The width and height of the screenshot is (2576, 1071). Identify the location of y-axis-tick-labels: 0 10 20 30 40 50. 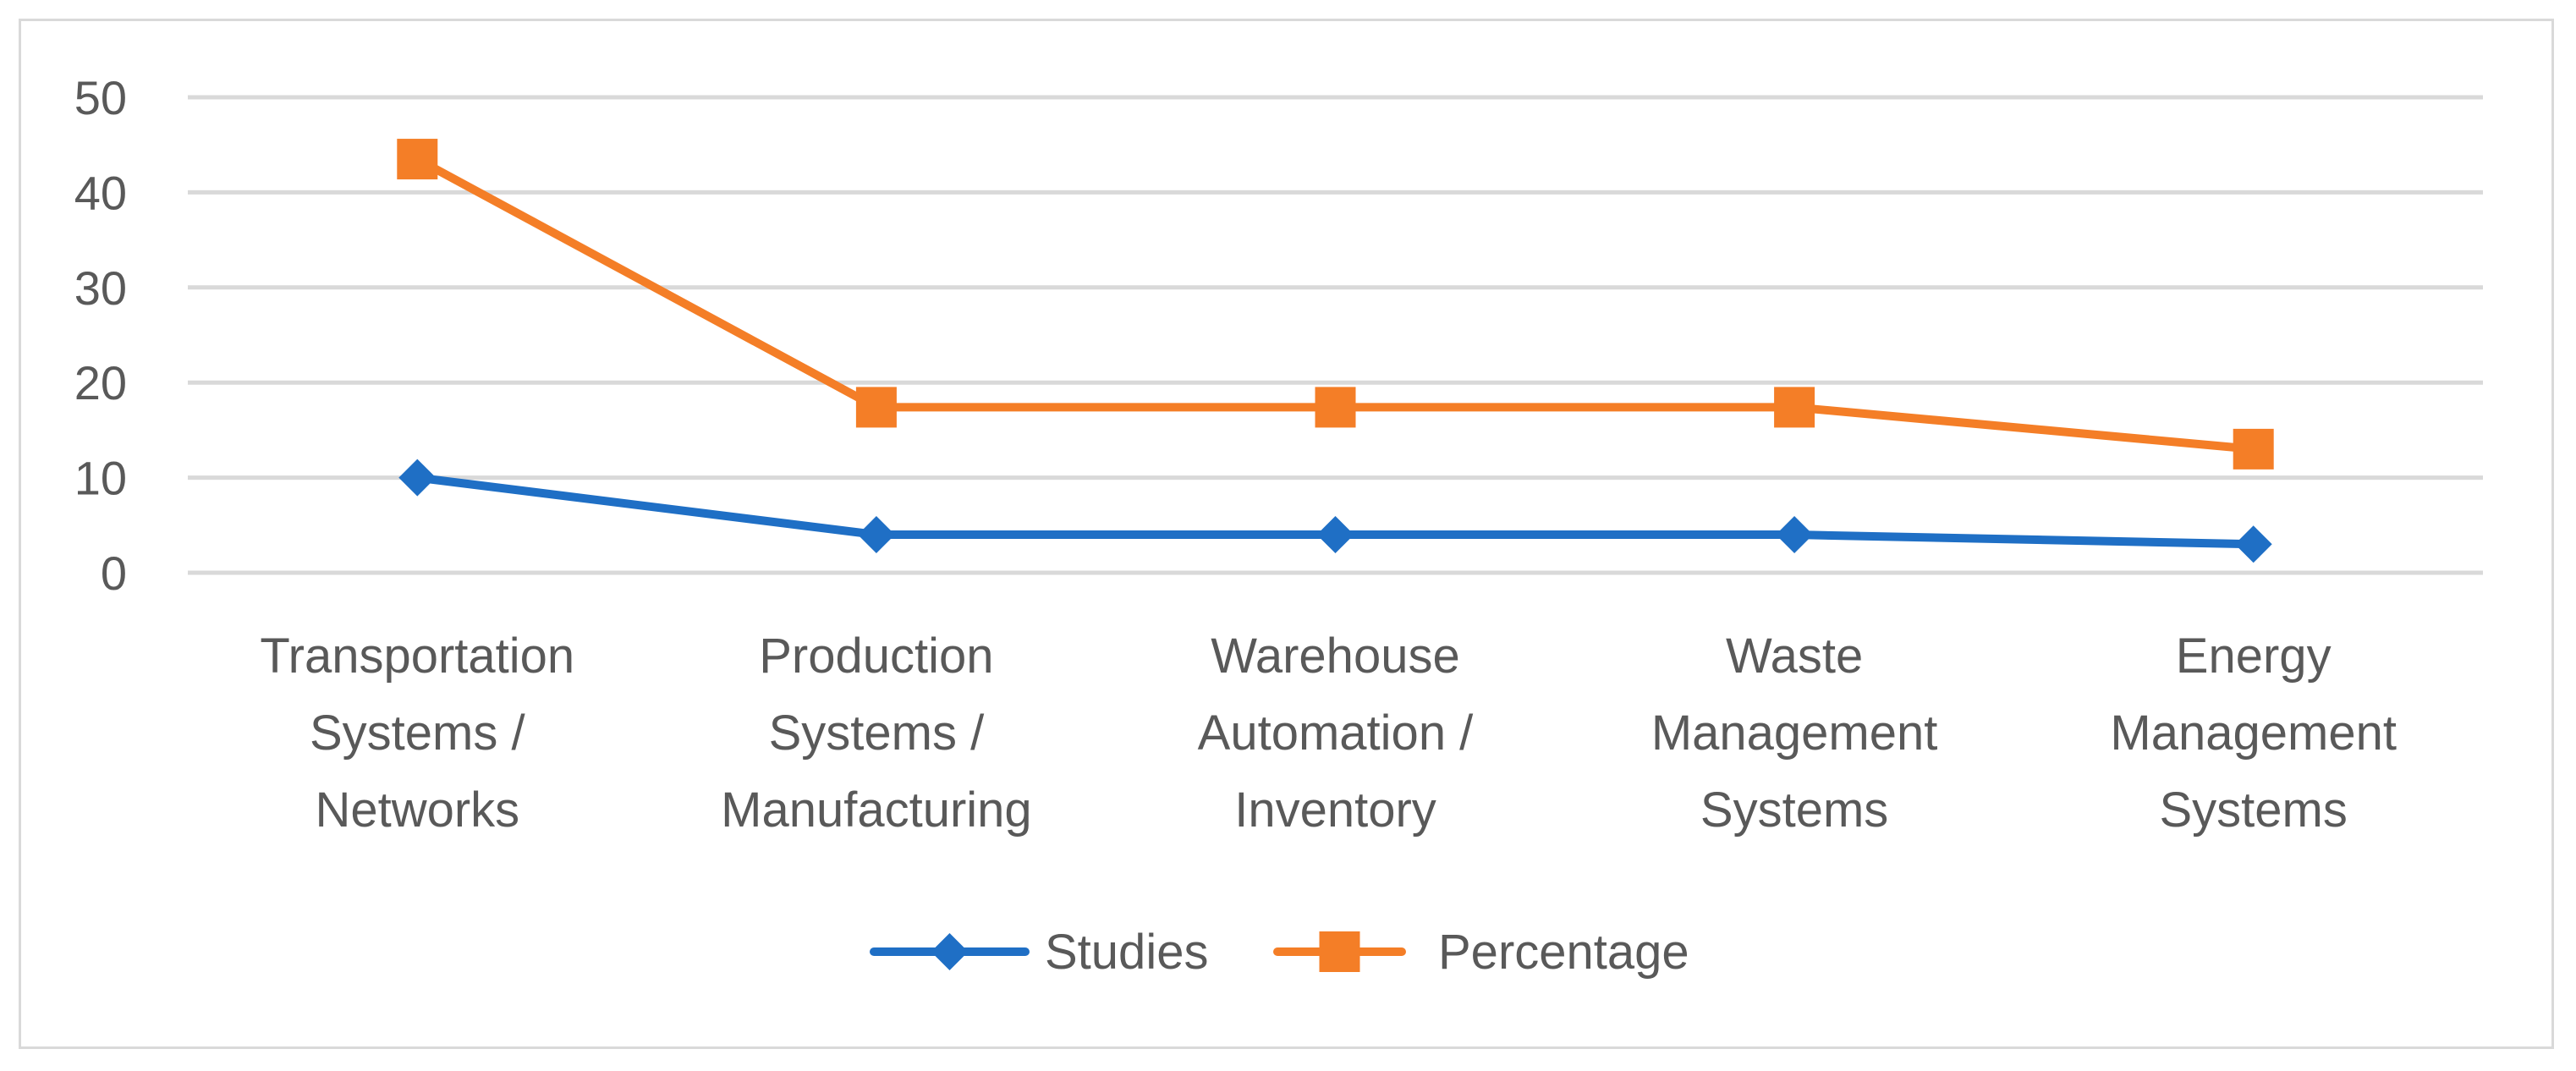
(100, 335).